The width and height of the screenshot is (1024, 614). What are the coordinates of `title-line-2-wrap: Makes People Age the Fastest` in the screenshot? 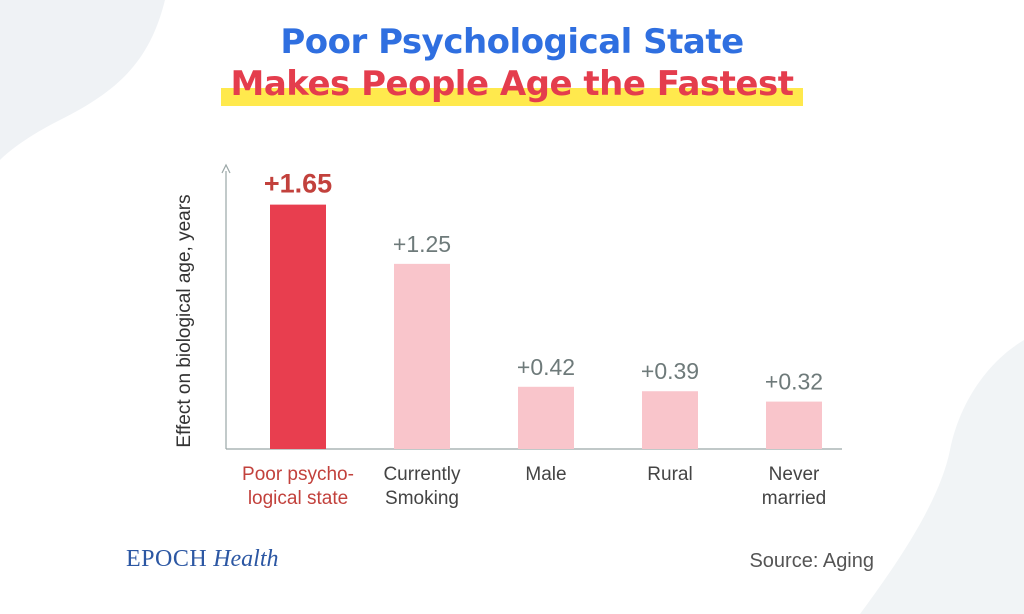 It's located at (512, 85).